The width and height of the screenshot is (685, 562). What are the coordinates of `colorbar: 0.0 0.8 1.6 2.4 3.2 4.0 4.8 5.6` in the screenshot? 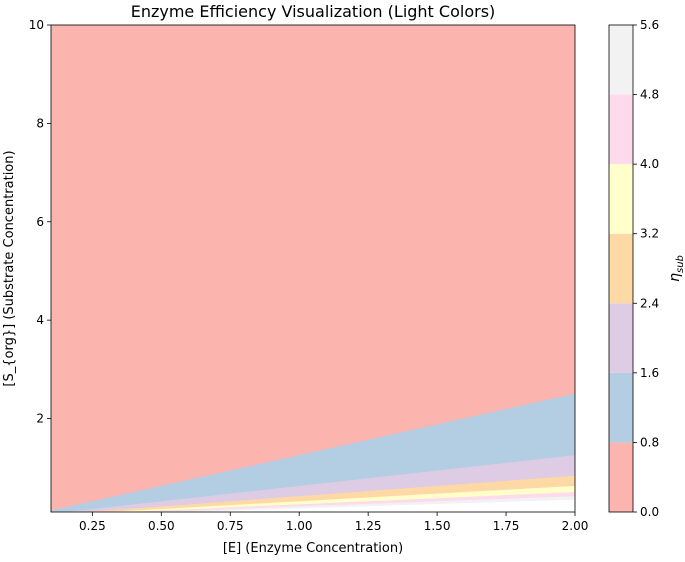 It's located at (633, 268).